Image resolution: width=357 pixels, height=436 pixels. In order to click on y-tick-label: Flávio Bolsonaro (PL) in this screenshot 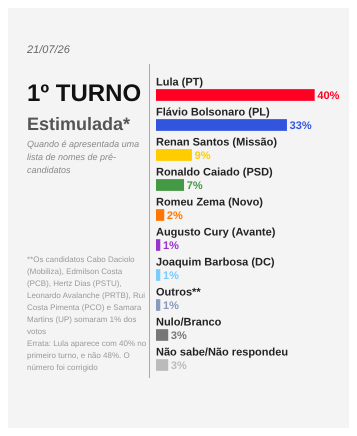, I will do `click(213, 112)`.